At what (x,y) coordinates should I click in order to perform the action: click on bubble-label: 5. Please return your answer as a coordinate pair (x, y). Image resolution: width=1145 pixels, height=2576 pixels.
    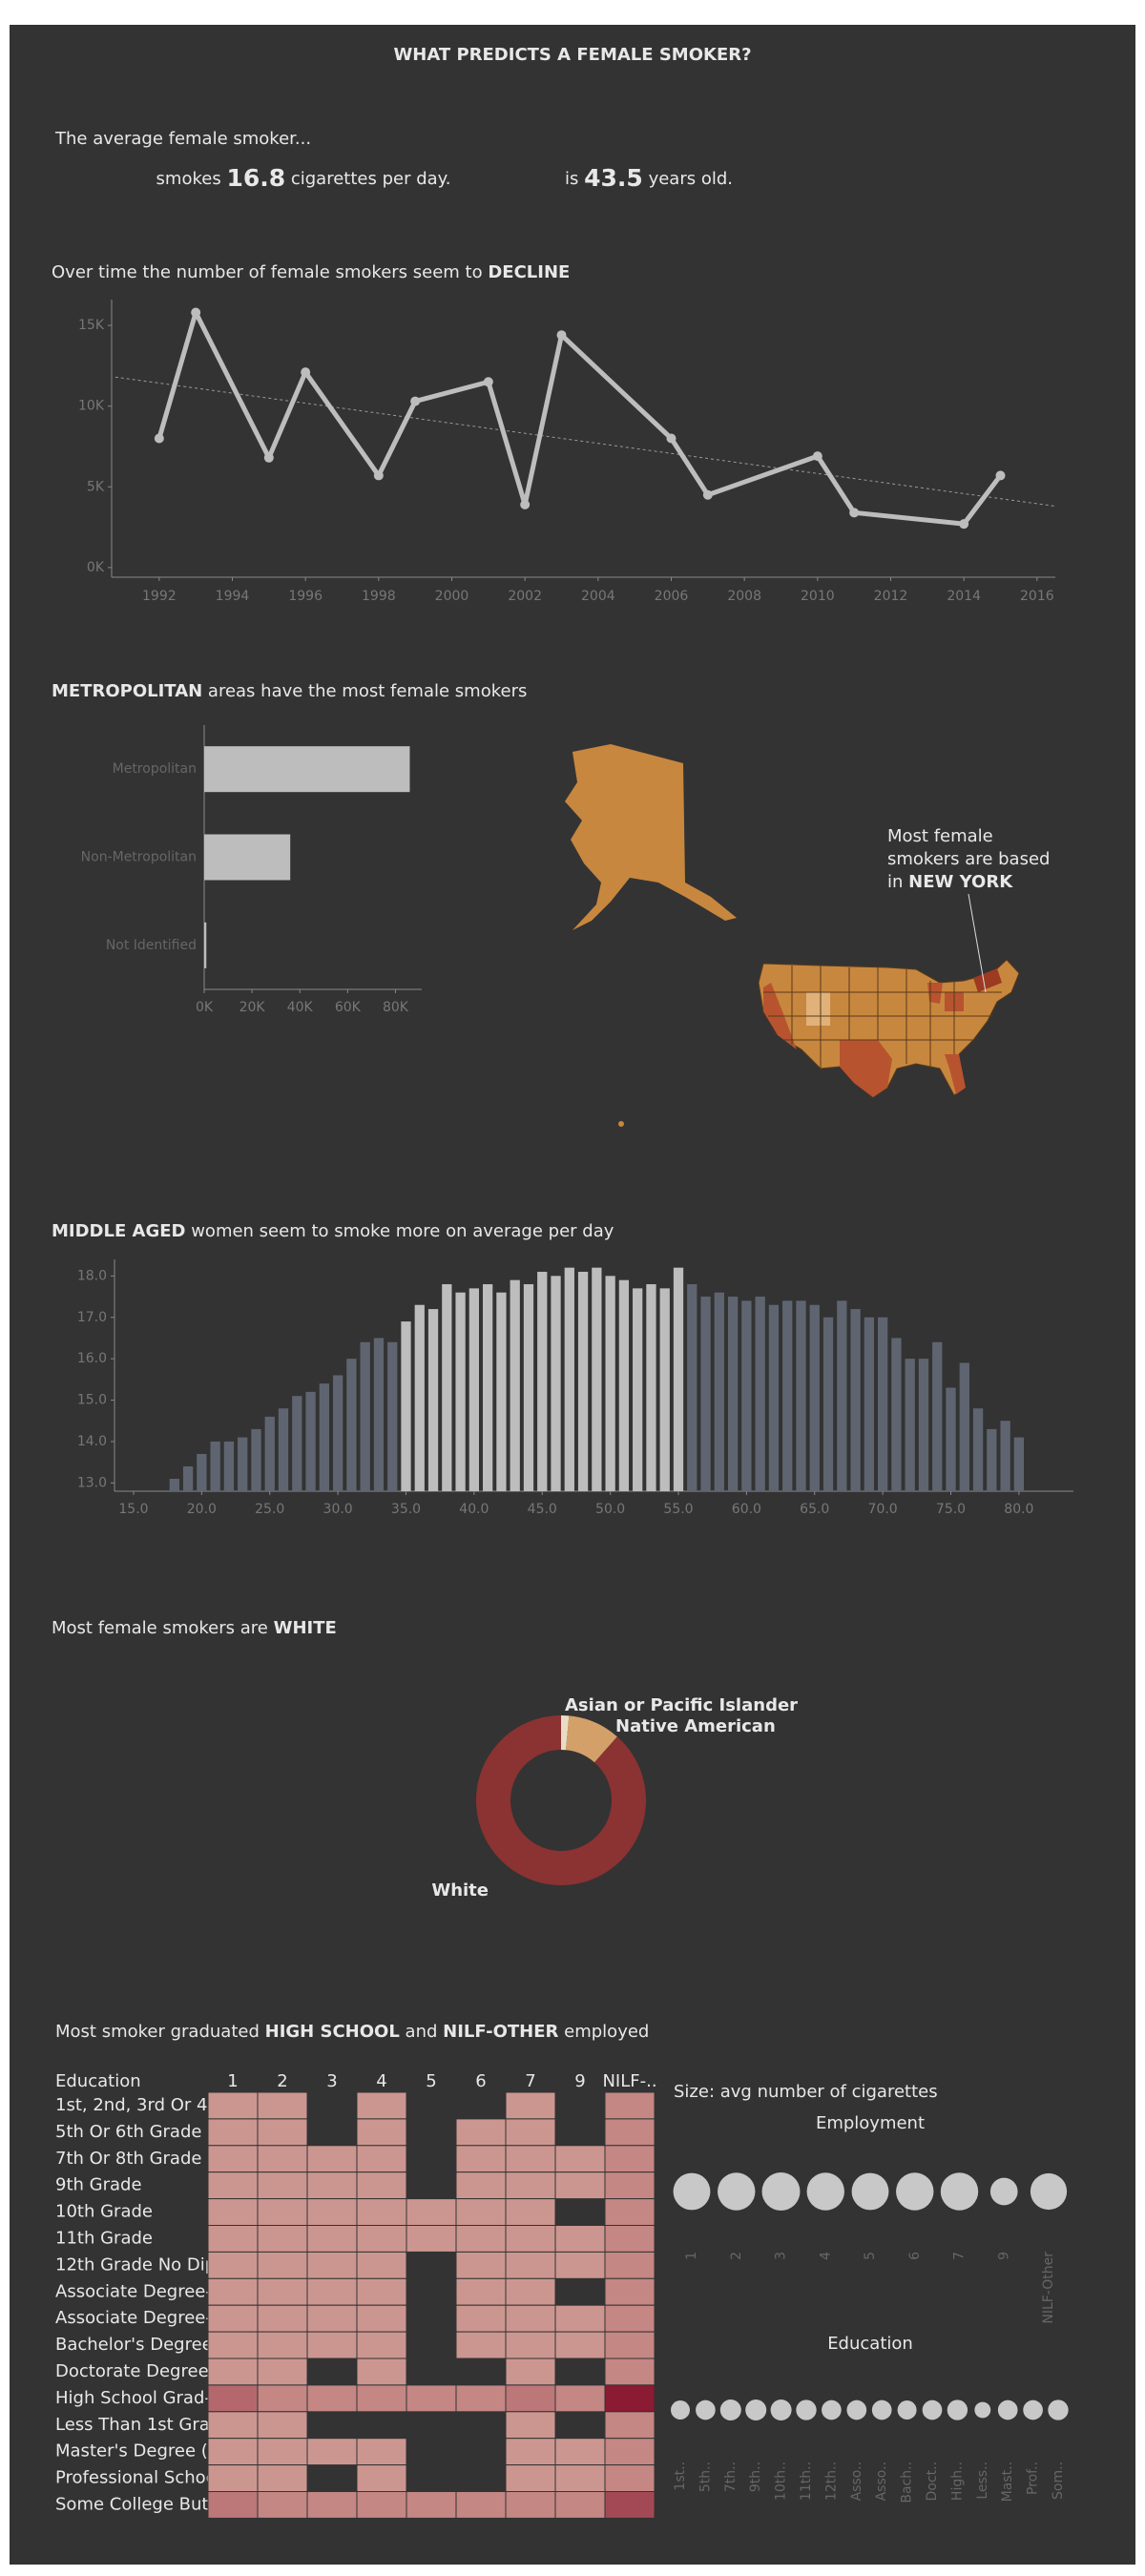
    Looking at the image, I should click on (870, 2256).